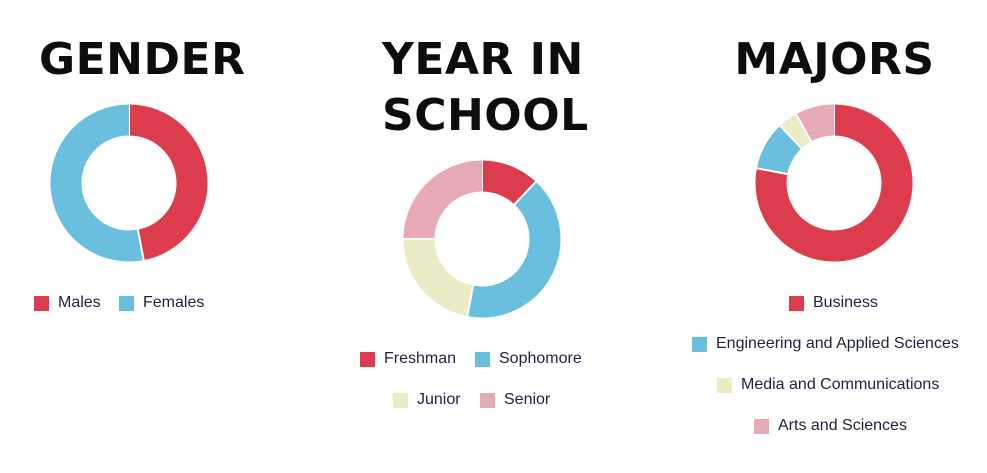 The height and width of the screenshot is (473, 987). I want to click on legend-item-freshman: Freshman, so click(408, 359).